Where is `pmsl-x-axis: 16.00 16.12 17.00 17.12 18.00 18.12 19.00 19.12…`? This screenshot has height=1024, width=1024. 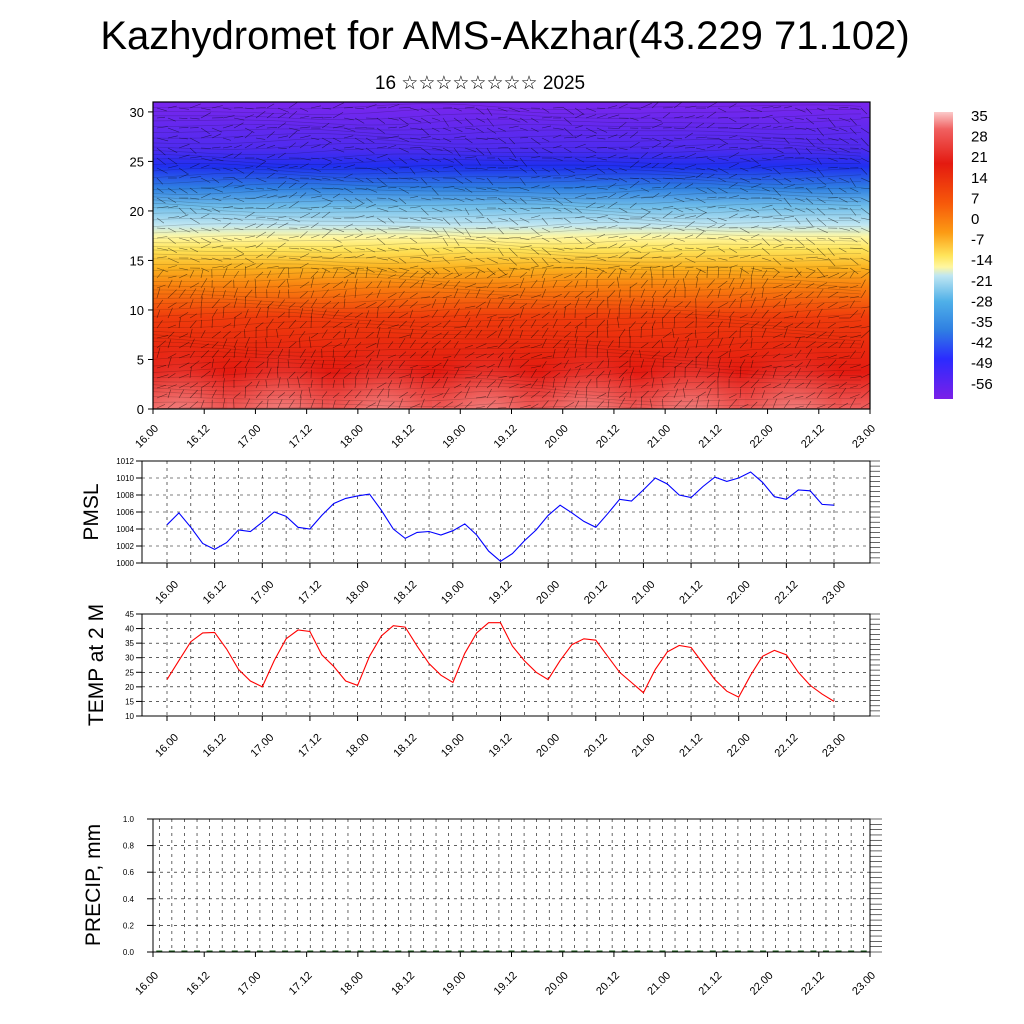 pmsl-x-axis: 16.00 16.12 17.00 17.12 18.00 18.12 19.00 19.12… is located at coordinates (500, 585).